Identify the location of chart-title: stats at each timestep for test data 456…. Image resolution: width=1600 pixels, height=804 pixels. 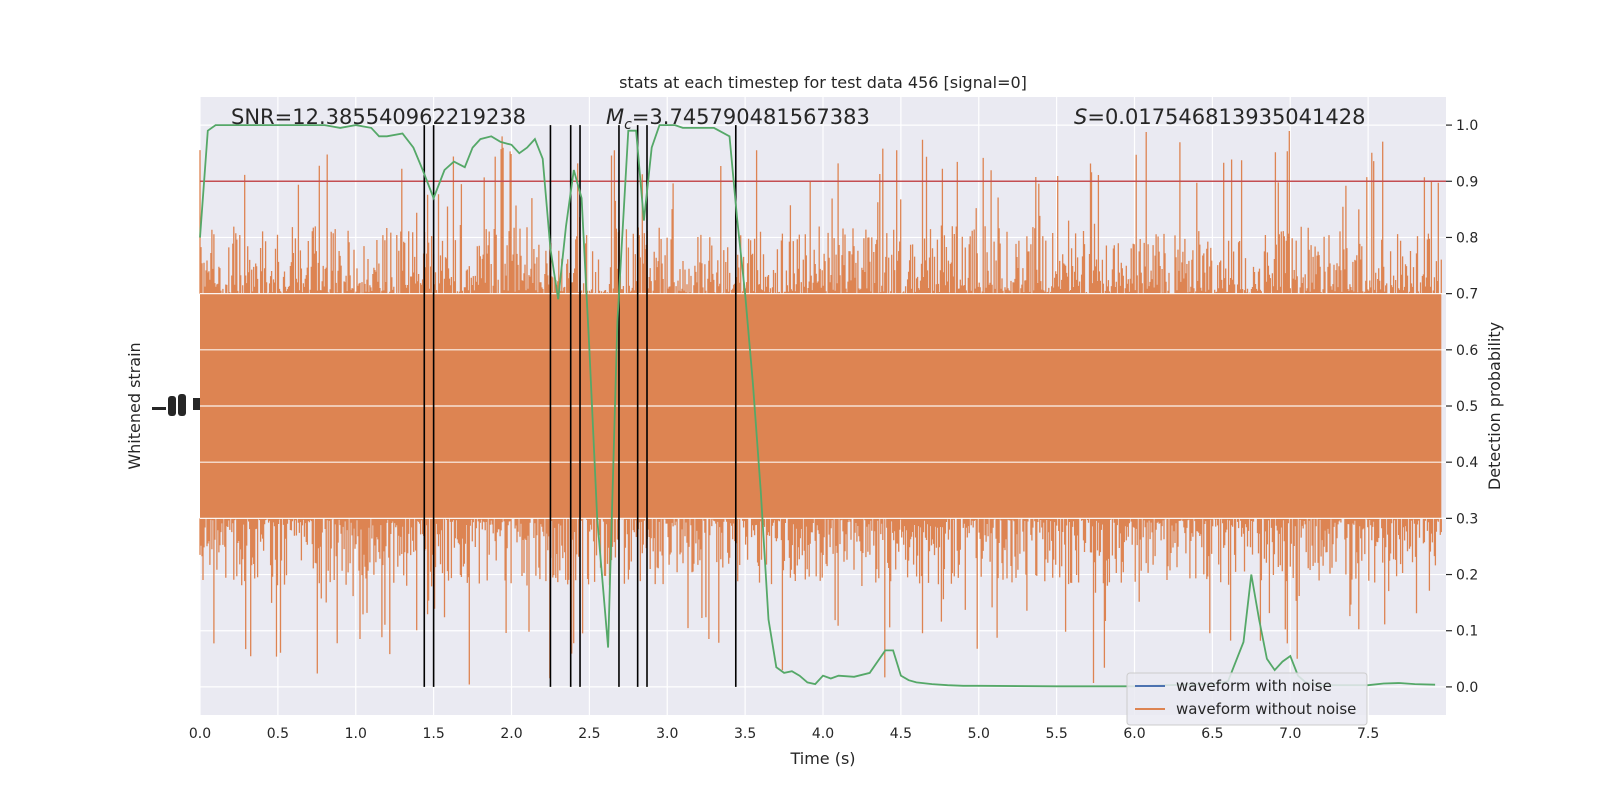
(823, 82).